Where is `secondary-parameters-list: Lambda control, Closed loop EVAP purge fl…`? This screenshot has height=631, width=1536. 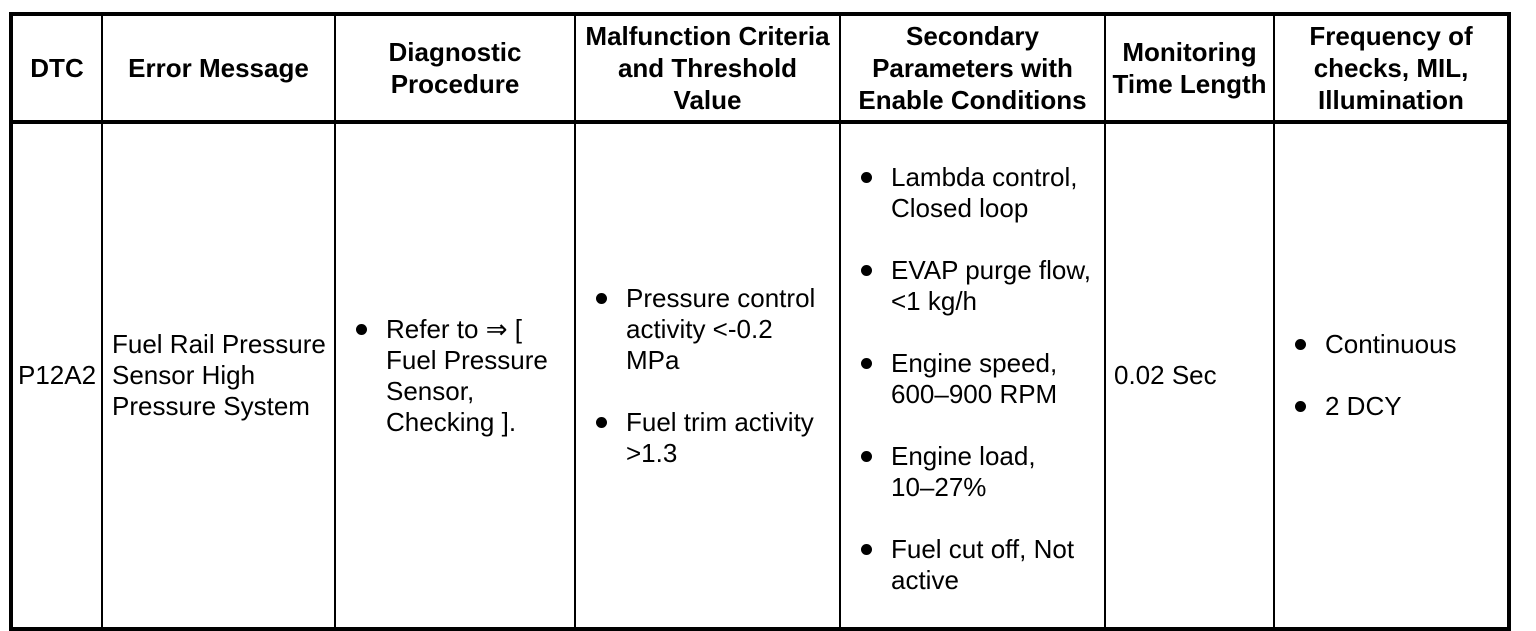 secondary-parameters-list: Lambda control, Closed loop EVAP purge fl… is located at coordinates (972, 379).